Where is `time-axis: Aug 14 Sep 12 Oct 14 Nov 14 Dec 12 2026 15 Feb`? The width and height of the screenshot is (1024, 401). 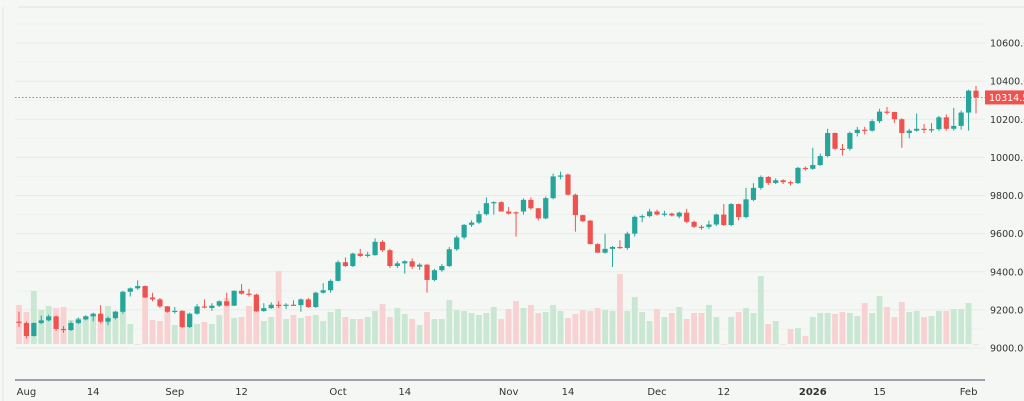
time-axis: Aug 14 Sep 12 Oct 14 Nov 14 Dec 12 2026 15 Feb is located at coordinates (497, 392).